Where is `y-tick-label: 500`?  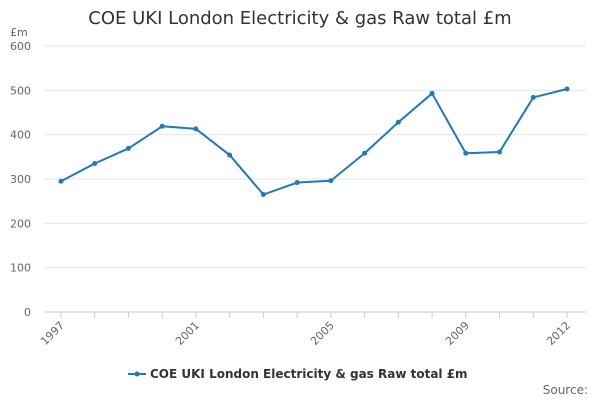
y-tick-label: 500 is located at coordinates (20, 90).